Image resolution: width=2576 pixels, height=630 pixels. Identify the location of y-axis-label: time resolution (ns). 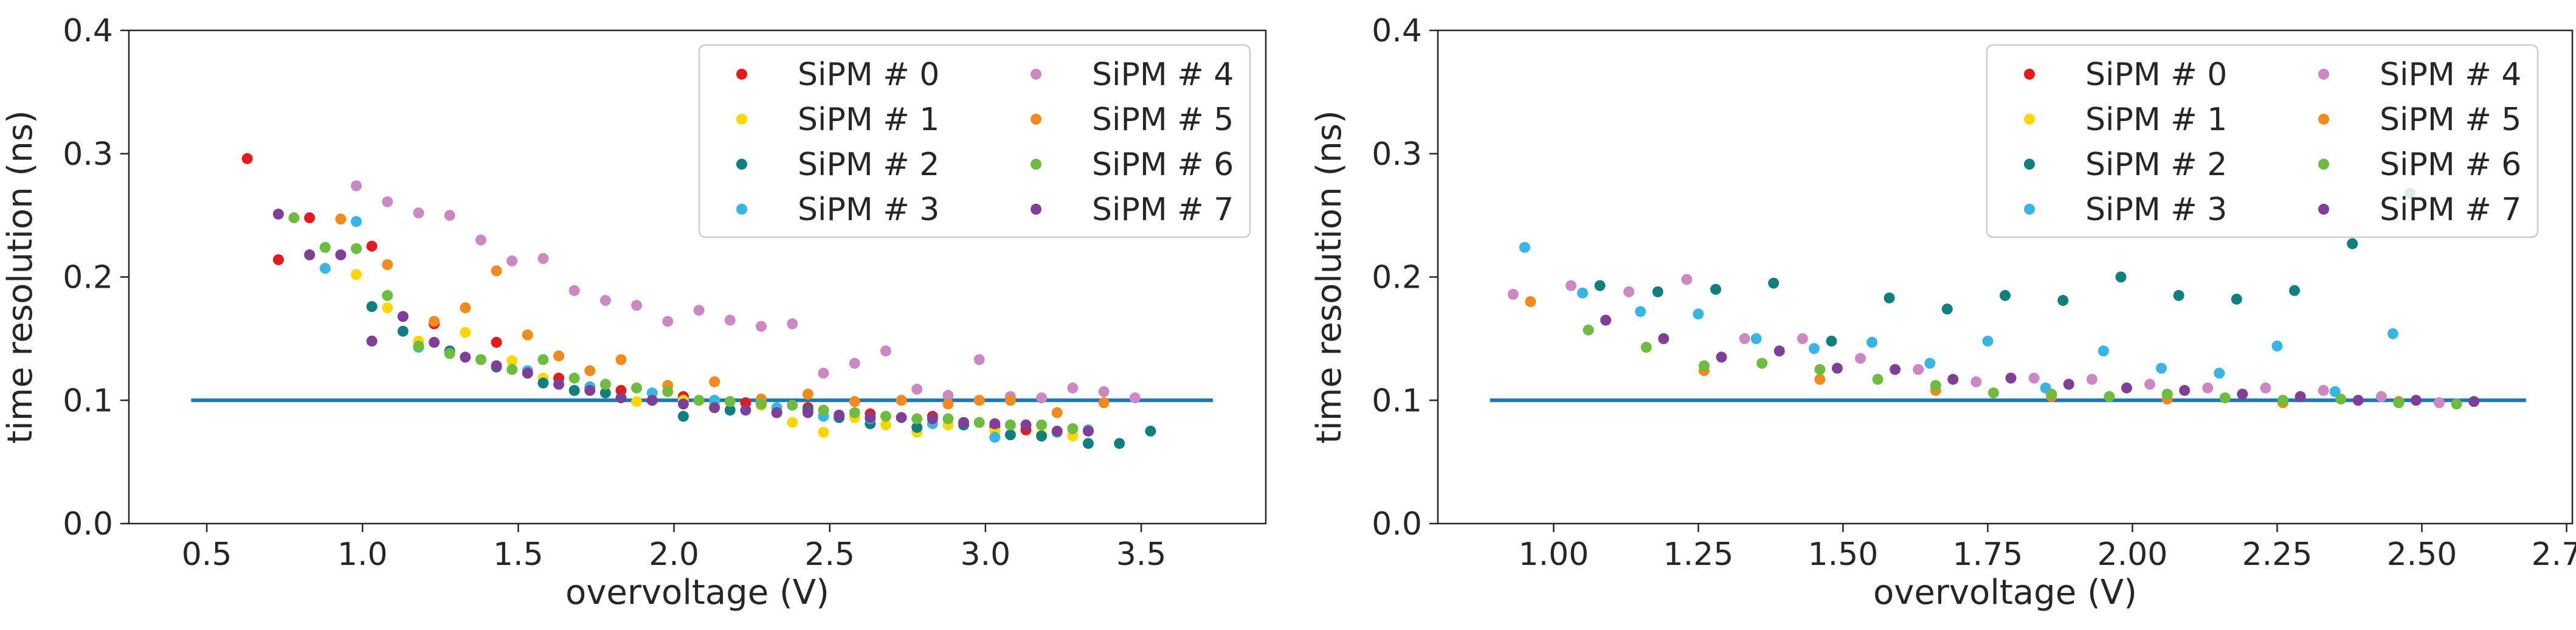
(21, 277).